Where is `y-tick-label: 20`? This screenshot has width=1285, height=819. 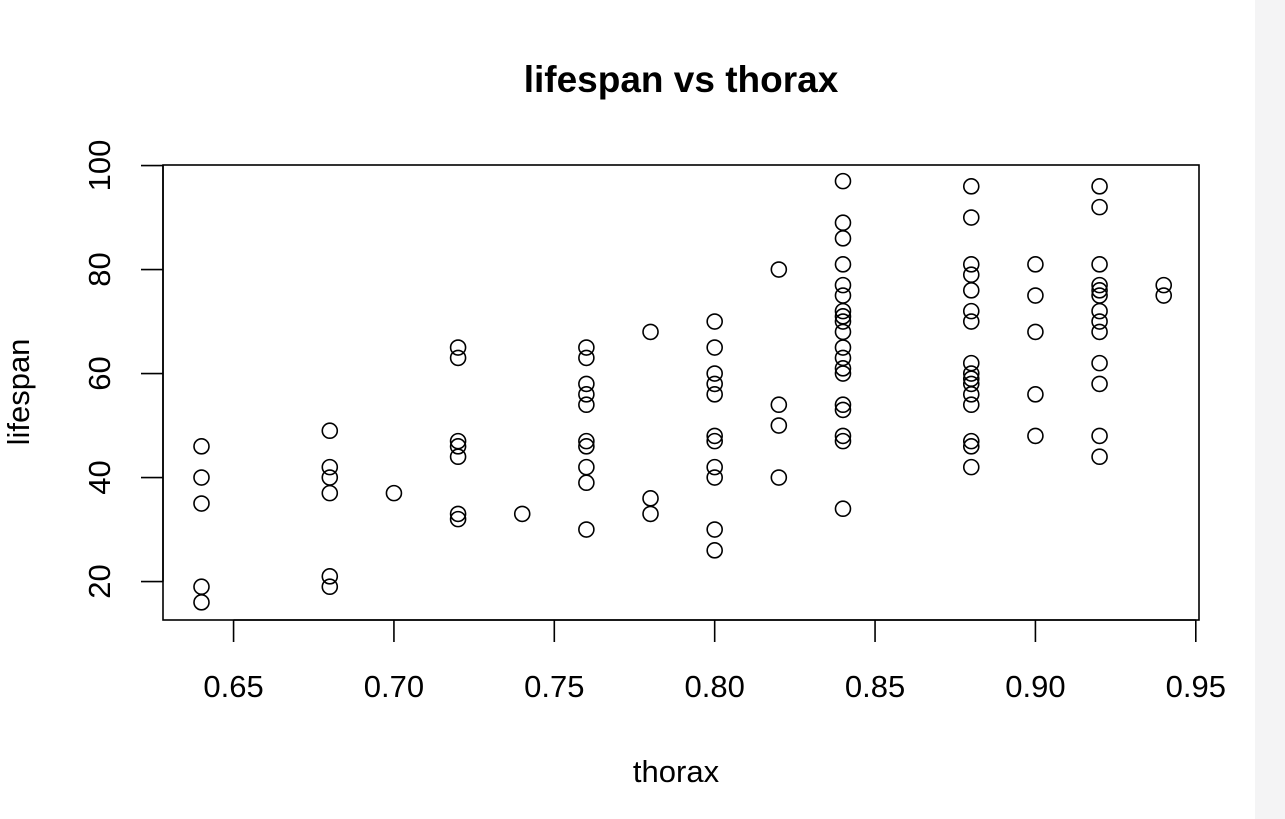 y-tick-label: 20 is located at coordinates (99, 581).